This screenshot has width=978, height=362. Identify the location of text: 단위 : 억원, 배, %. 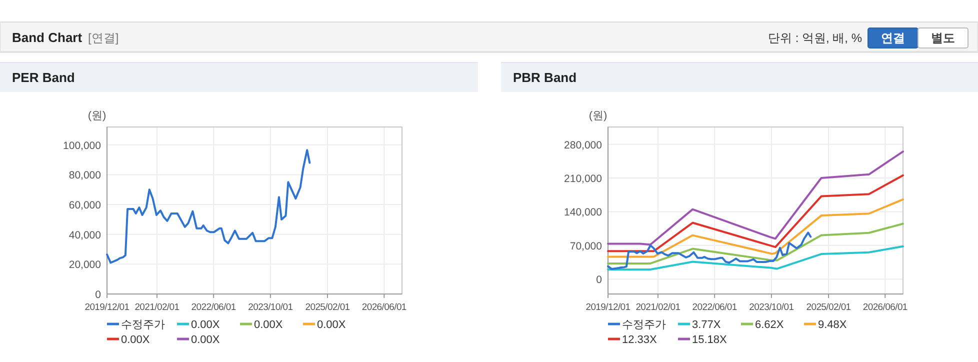
(815, 38).